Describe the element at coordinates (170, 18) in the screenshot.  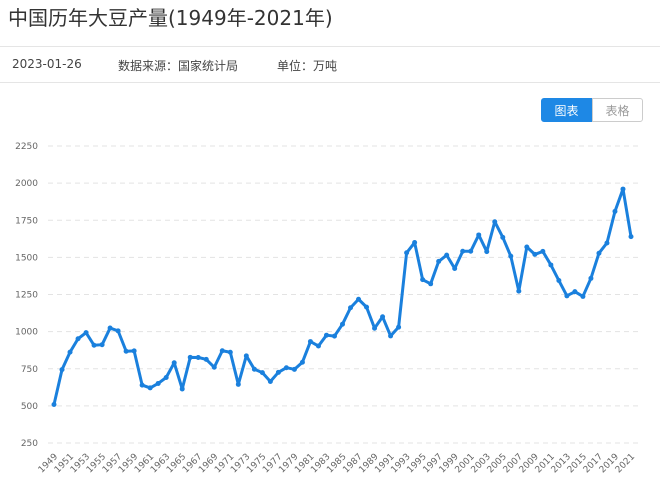
I see `page-title: 中国历年大豆产量(1949年-2021年)` at that location.